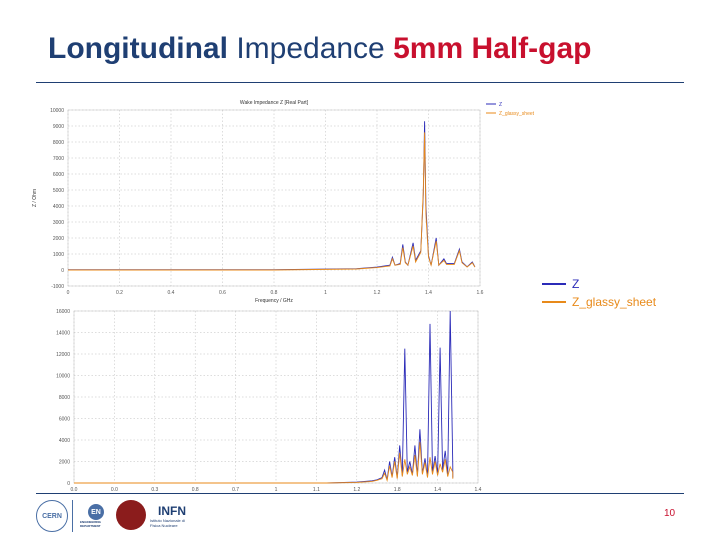  I want to click on legend-swatch-z, so click(554, 284).